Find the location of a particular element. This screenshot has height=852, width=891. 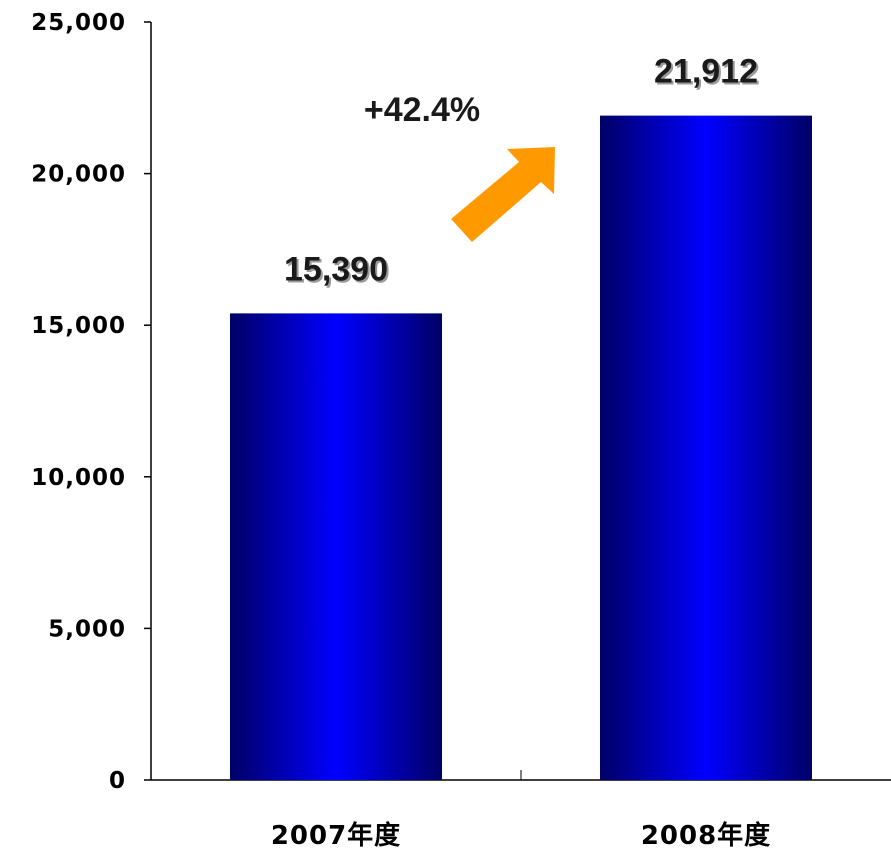

y-tick-label: 20,000 is located at coordinates (78, 175).